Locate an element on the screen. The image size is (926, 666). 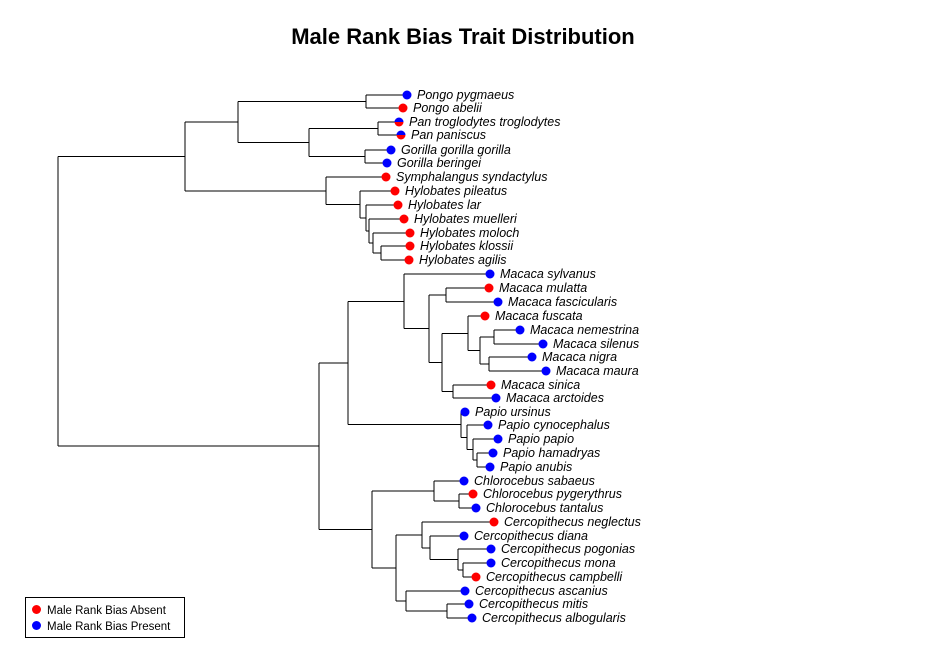
tip-label: Macaca arctoides is located at coordinates (555, 398).